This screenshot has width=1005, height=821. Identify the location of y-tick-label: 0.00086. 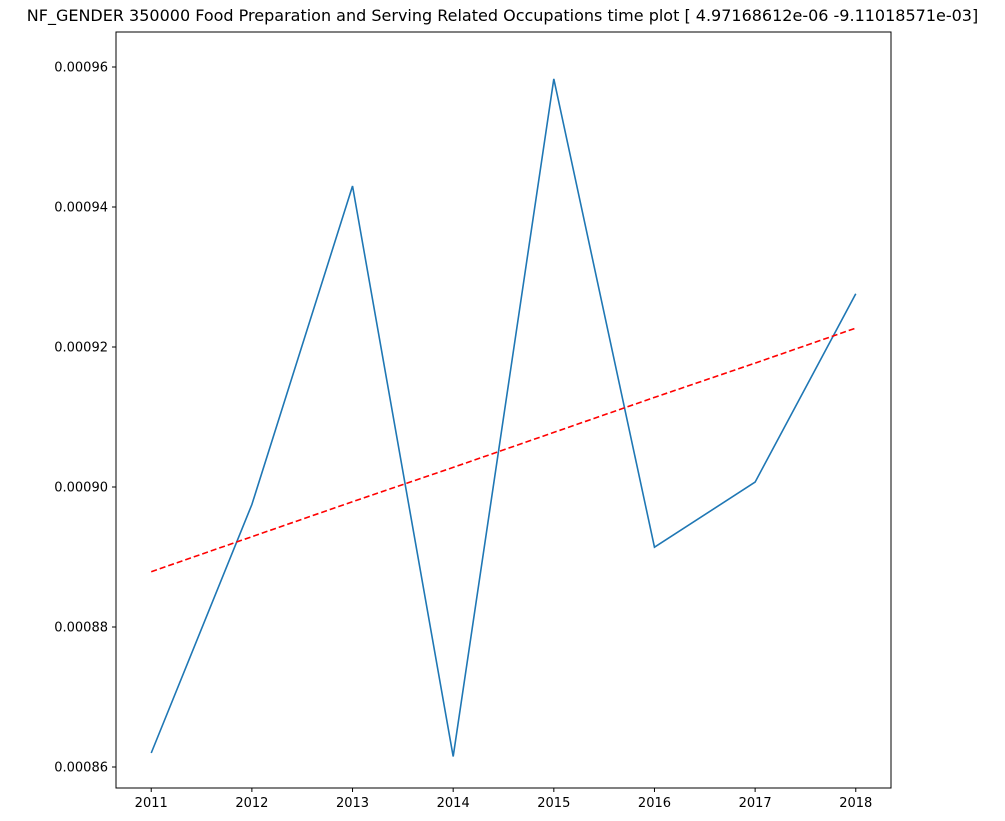
(81, 768).